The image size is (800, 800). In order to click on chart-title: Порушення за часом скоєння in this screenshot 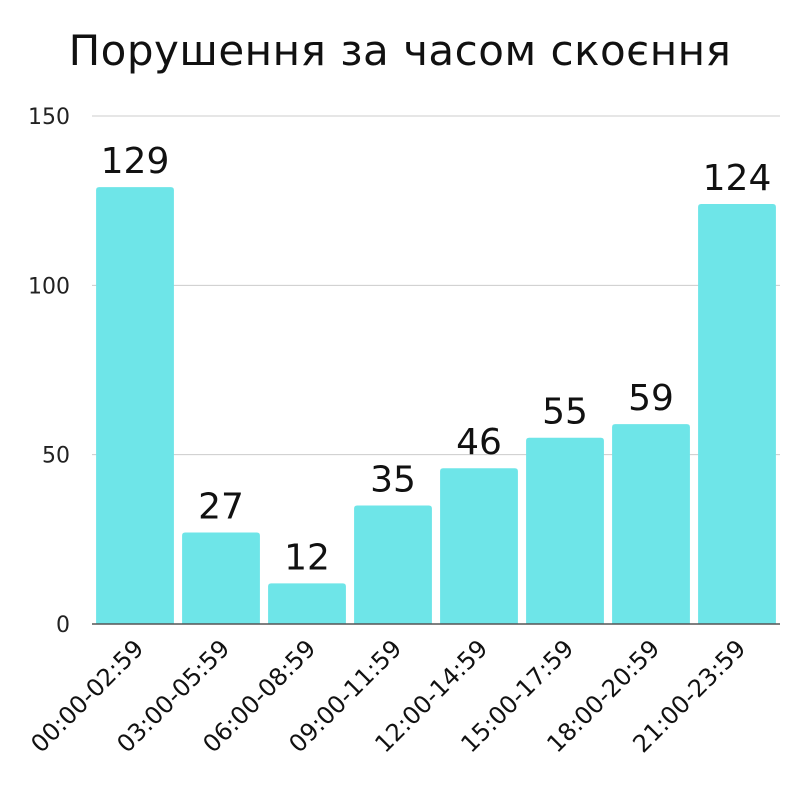, I will do `click(400, 50)`.